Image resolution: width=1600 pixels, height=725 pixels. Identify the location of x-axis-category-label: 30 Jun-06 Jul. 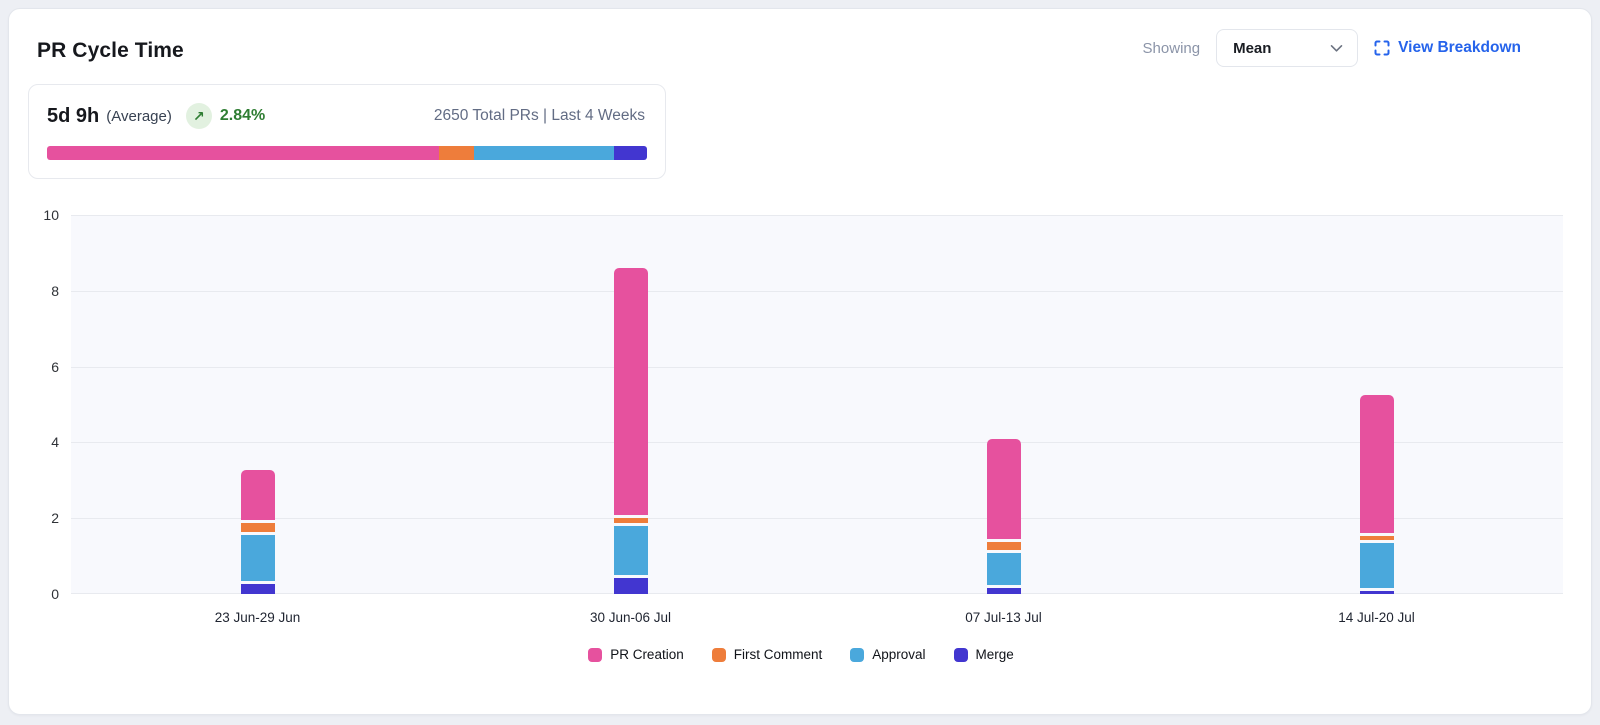
(630, 617).